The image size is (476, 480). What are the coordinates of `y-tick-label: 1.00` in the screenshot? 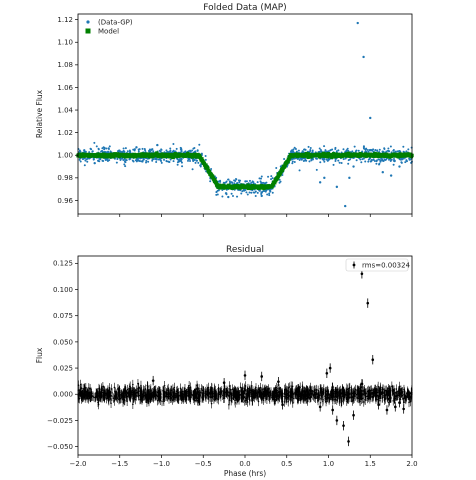 It's located at (65, 156).